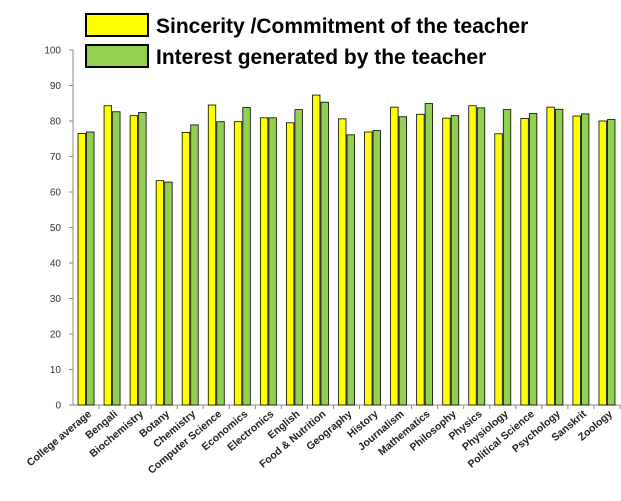 The image size is (621, 501). What do you see at coordinates (56, 86) in the screenshot?
I see `y-tick-label: 90` at bounding box center [56, 86].